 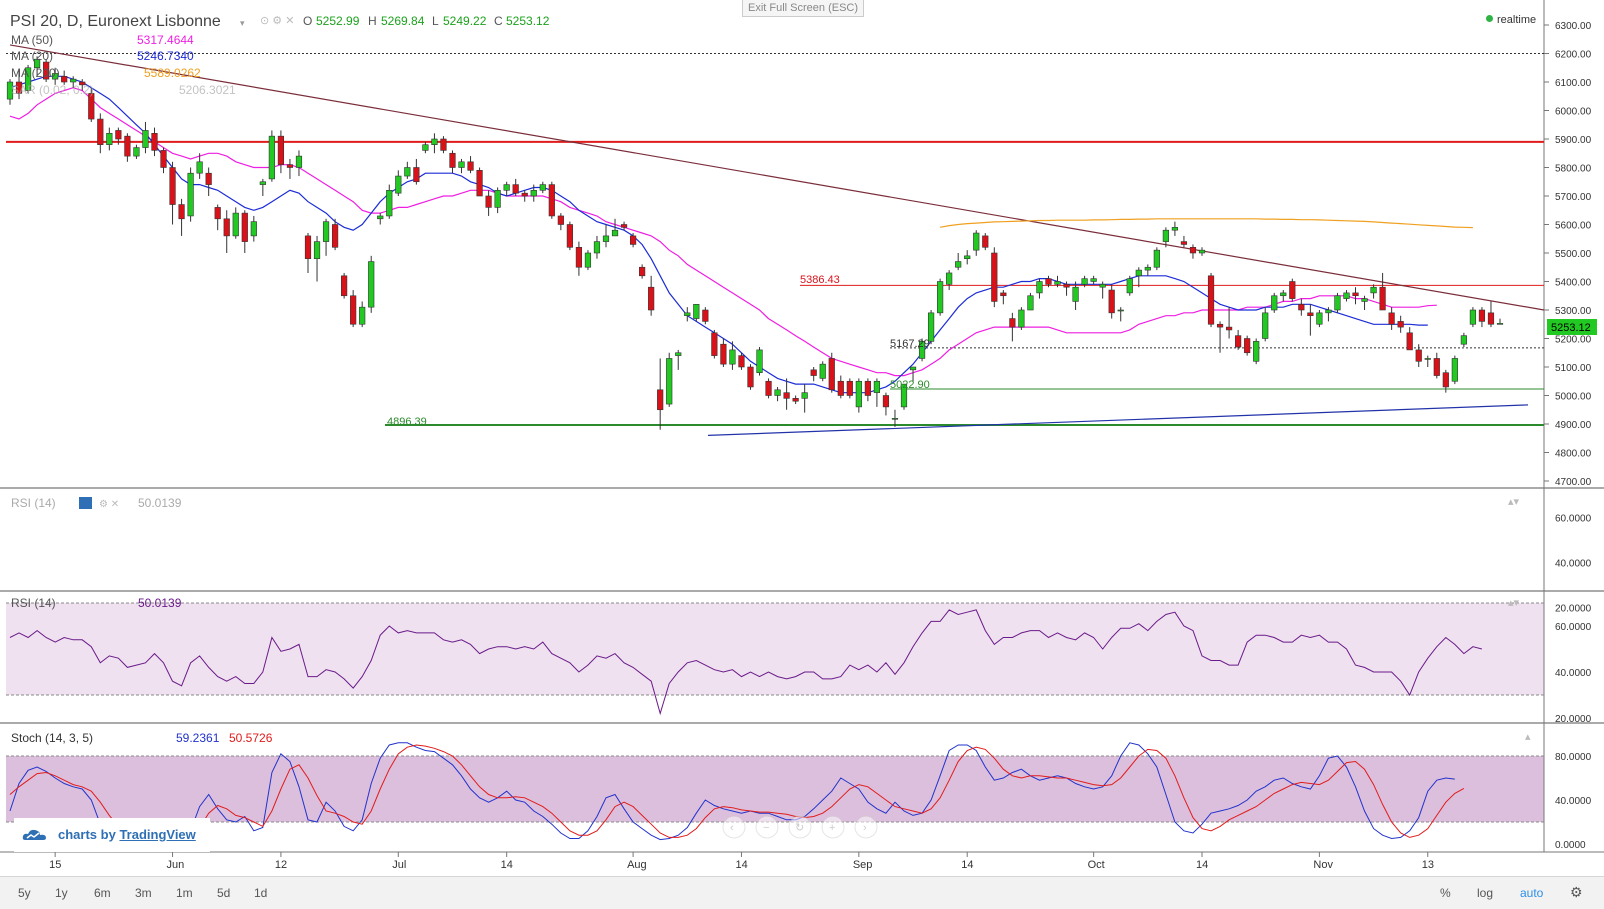 What do you see at coordinates (1514, 603) in the screenshot?
I see `pane-up-down-icons: ▴▾` at bounding box center [1514, 603].